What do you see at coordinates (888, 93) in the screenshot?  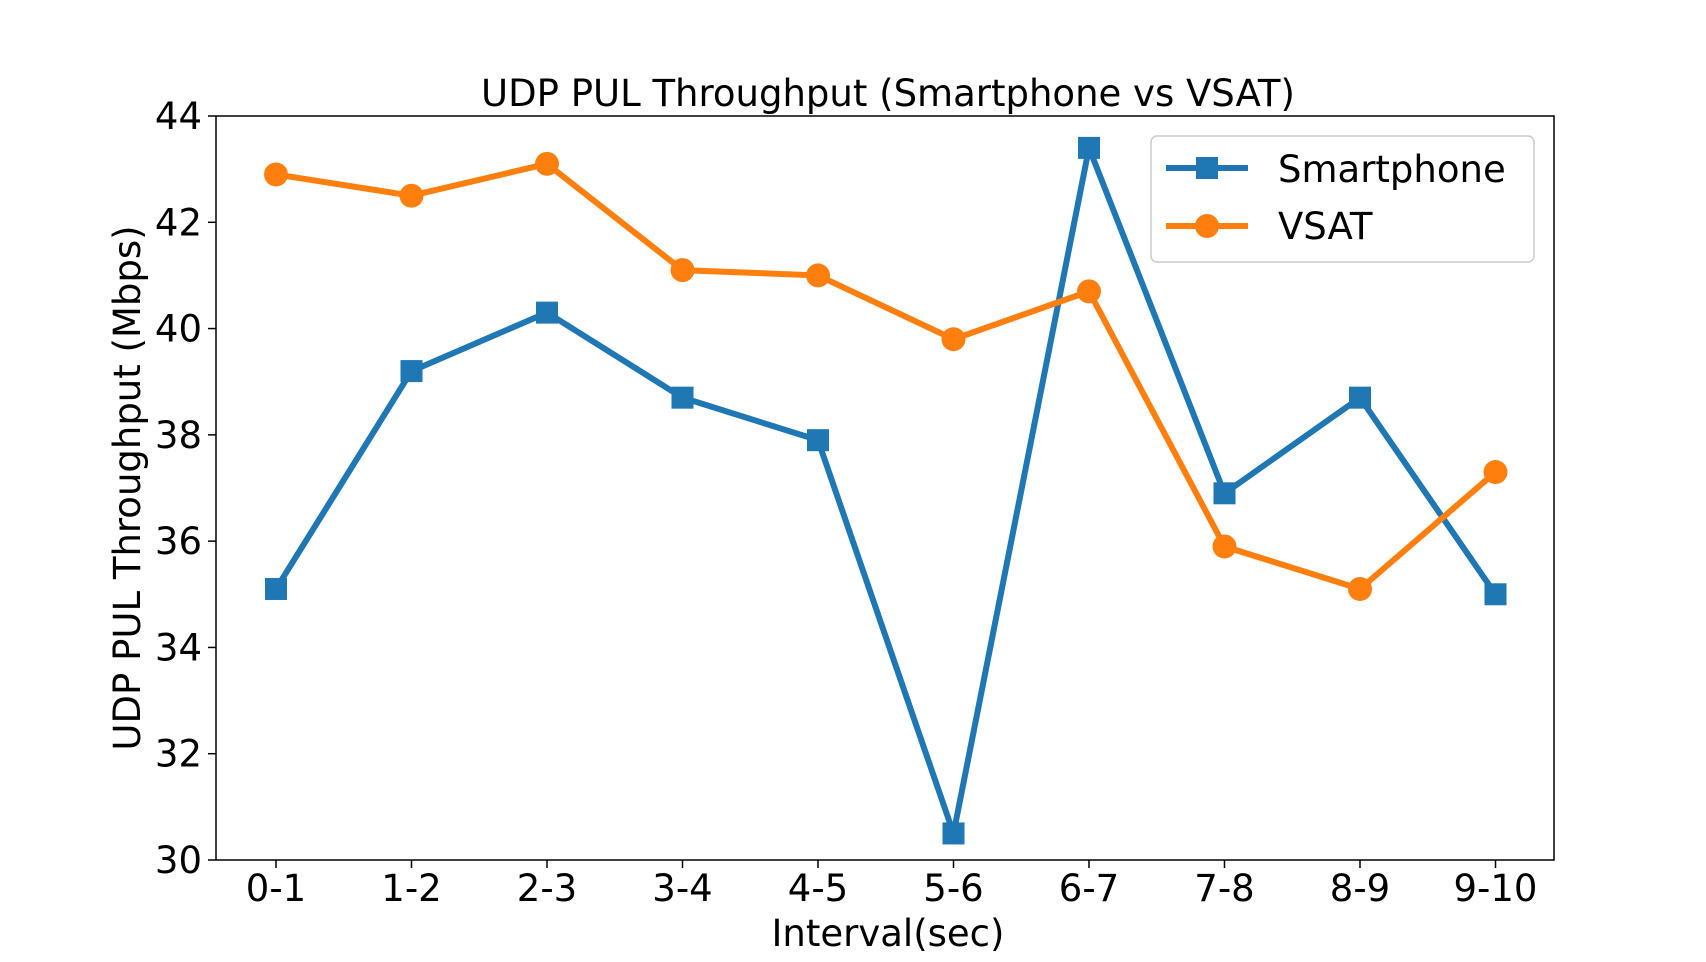 I see `chart-title: UDP PUL Throughput (Smartphone vs VSAT)` at bounding box center [888, 93].